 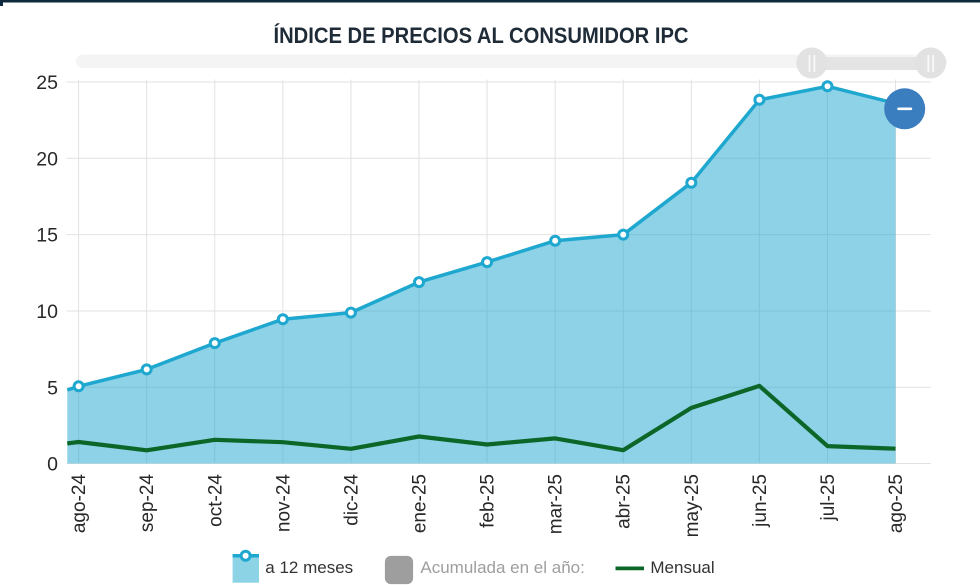 What do you see at coordinates (502, 567) in the screenshot?
I see `svg-text: Acumulada en el año:` at bounding box center [502, 567].